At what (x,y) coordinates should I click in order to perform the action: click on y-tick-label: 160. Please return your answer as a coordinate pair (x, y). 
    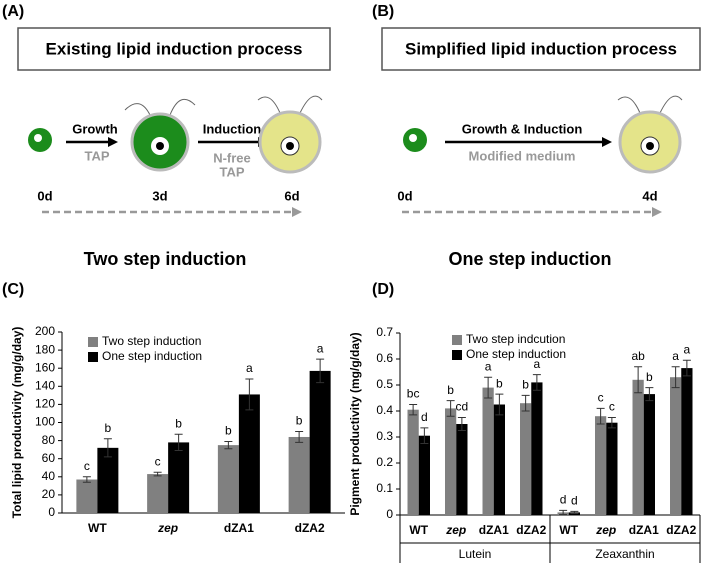
    Looking at the image, I should click on (45, 367).